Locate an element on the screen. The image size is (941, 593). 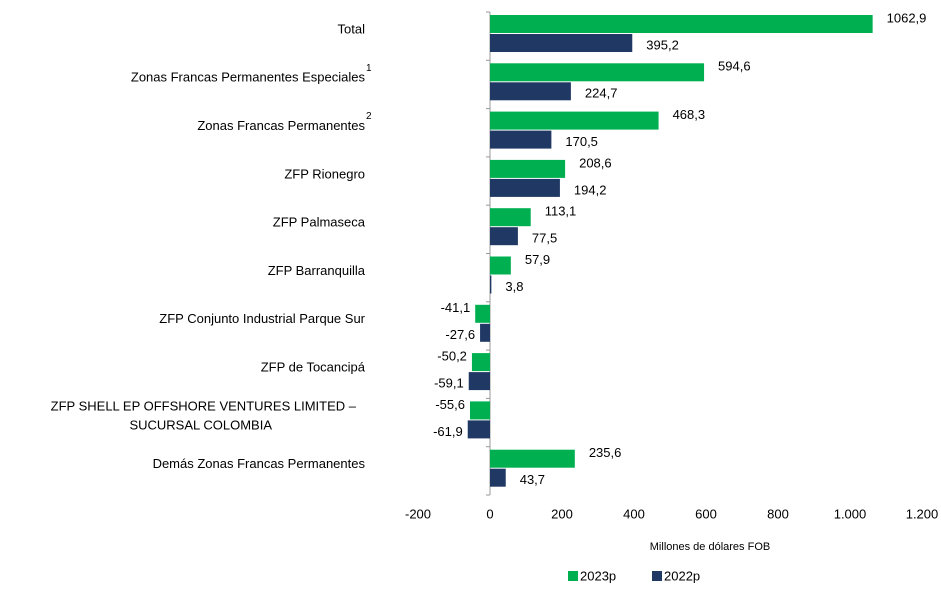
category-label: Zonas Francas Permanentes Especiales is located at coordinates (248, 77).